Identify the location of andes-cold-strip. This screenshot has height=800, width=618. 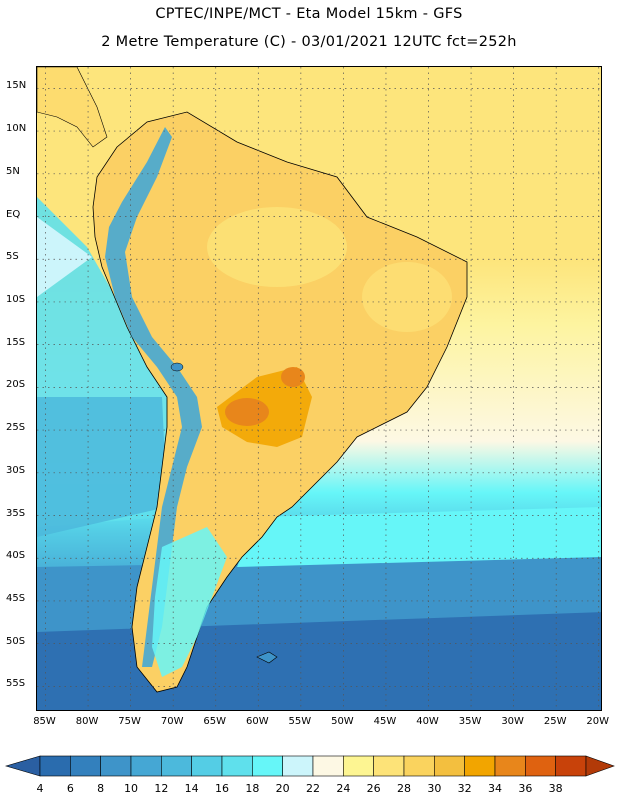
(153, 397).